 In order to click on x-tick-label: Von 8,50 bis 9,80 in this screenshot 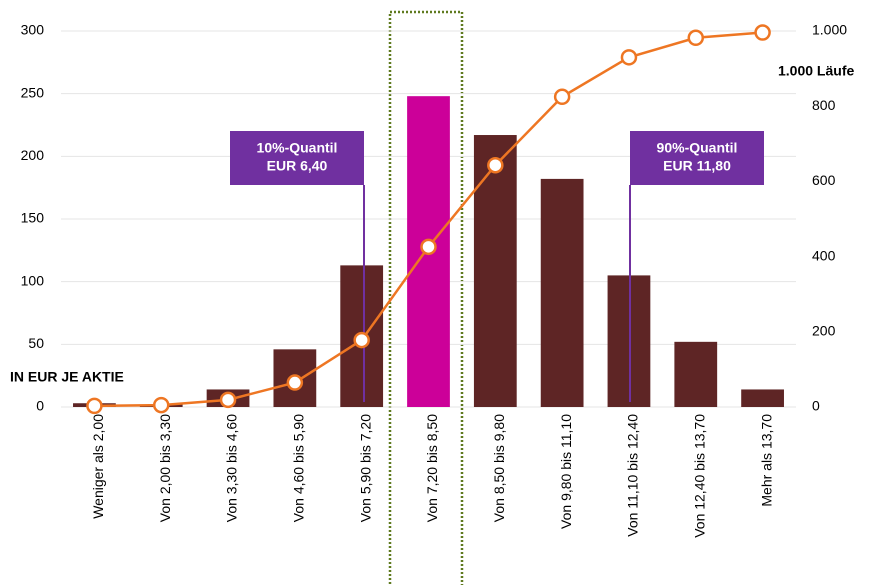, I will do `click(499, 468)`.